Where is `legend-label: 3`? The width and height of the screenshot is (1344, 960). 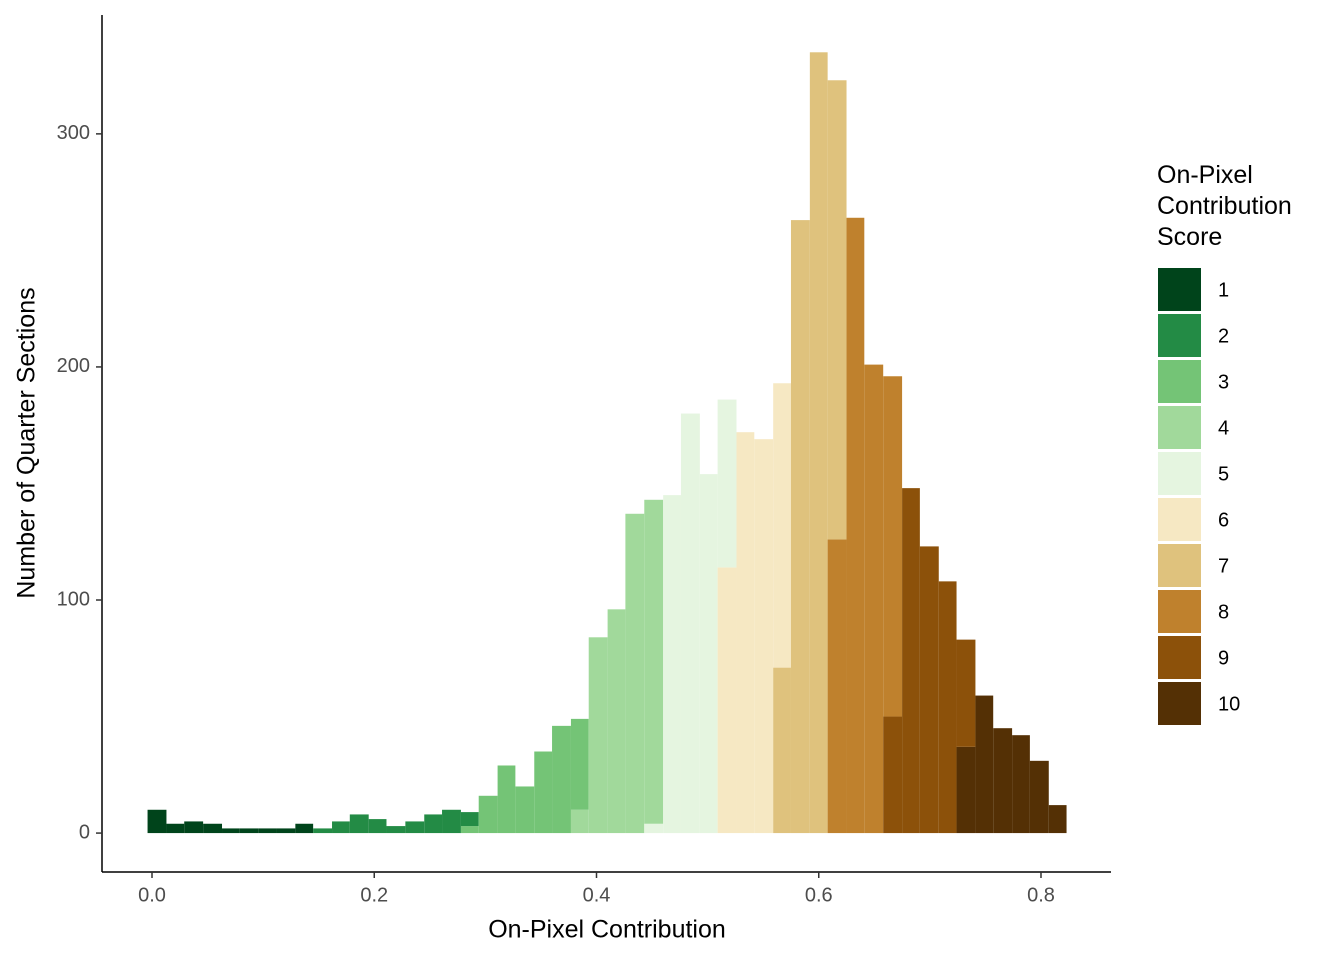 legend-label: 3 is located at coordinates (1223, 382).